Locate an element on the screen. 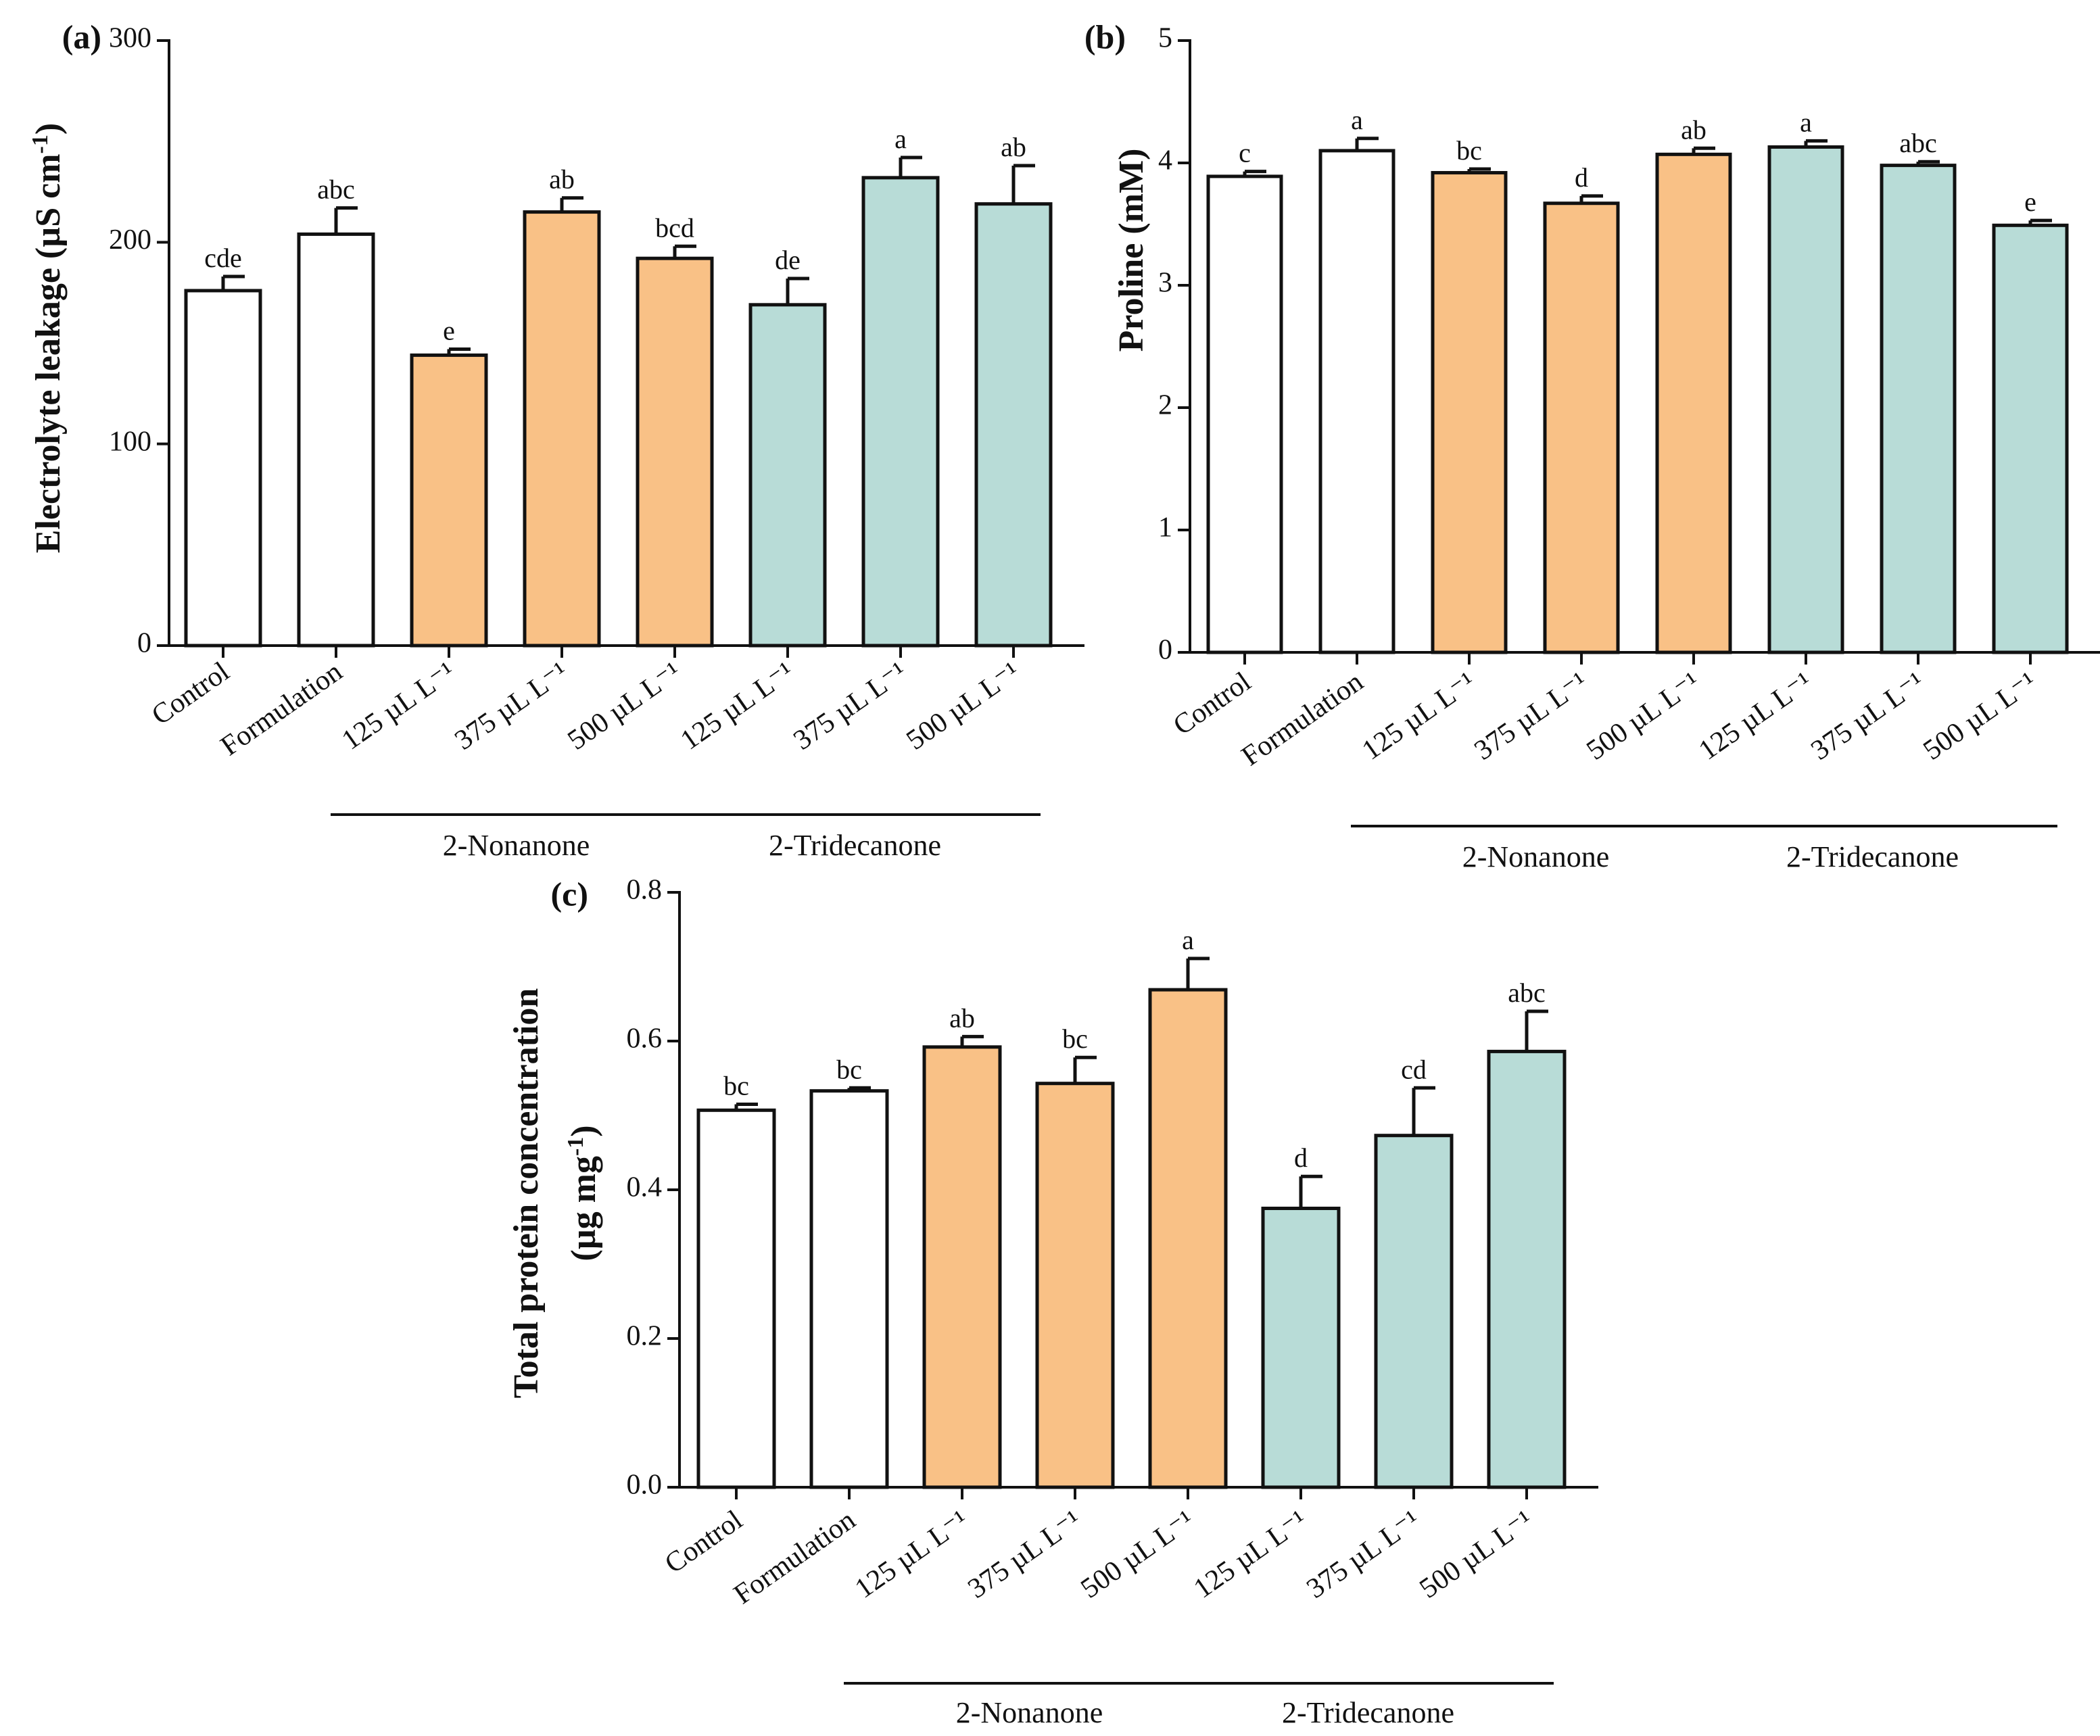 Image resolution: width=2100 pixels, height=1736 pixels. y-axis-title: Proline (mM) is located at coordinates (1131, 250).